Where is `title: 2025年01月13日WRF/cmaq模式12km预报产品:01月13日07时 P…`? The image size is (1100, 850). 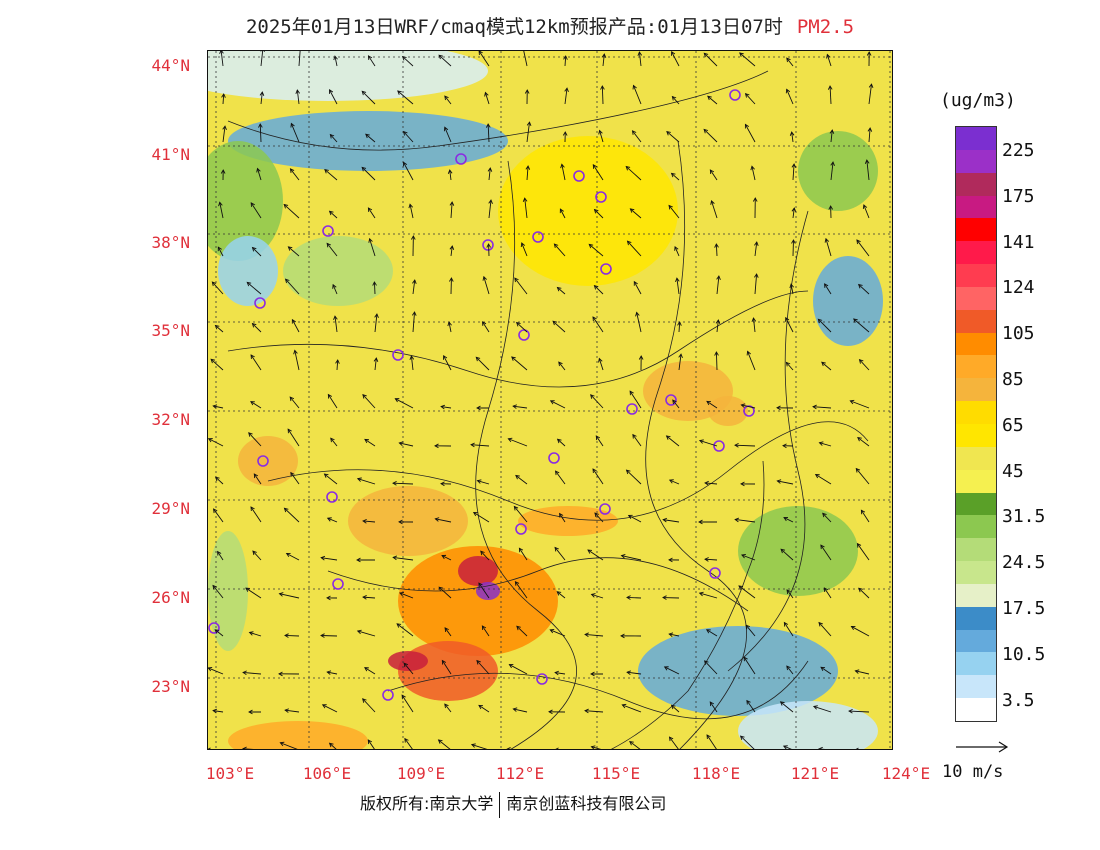
title: 2025年01月13日WRF/cmaq模式12km预报产品:01月13日07时 P… is located at coordinates (550, 25).